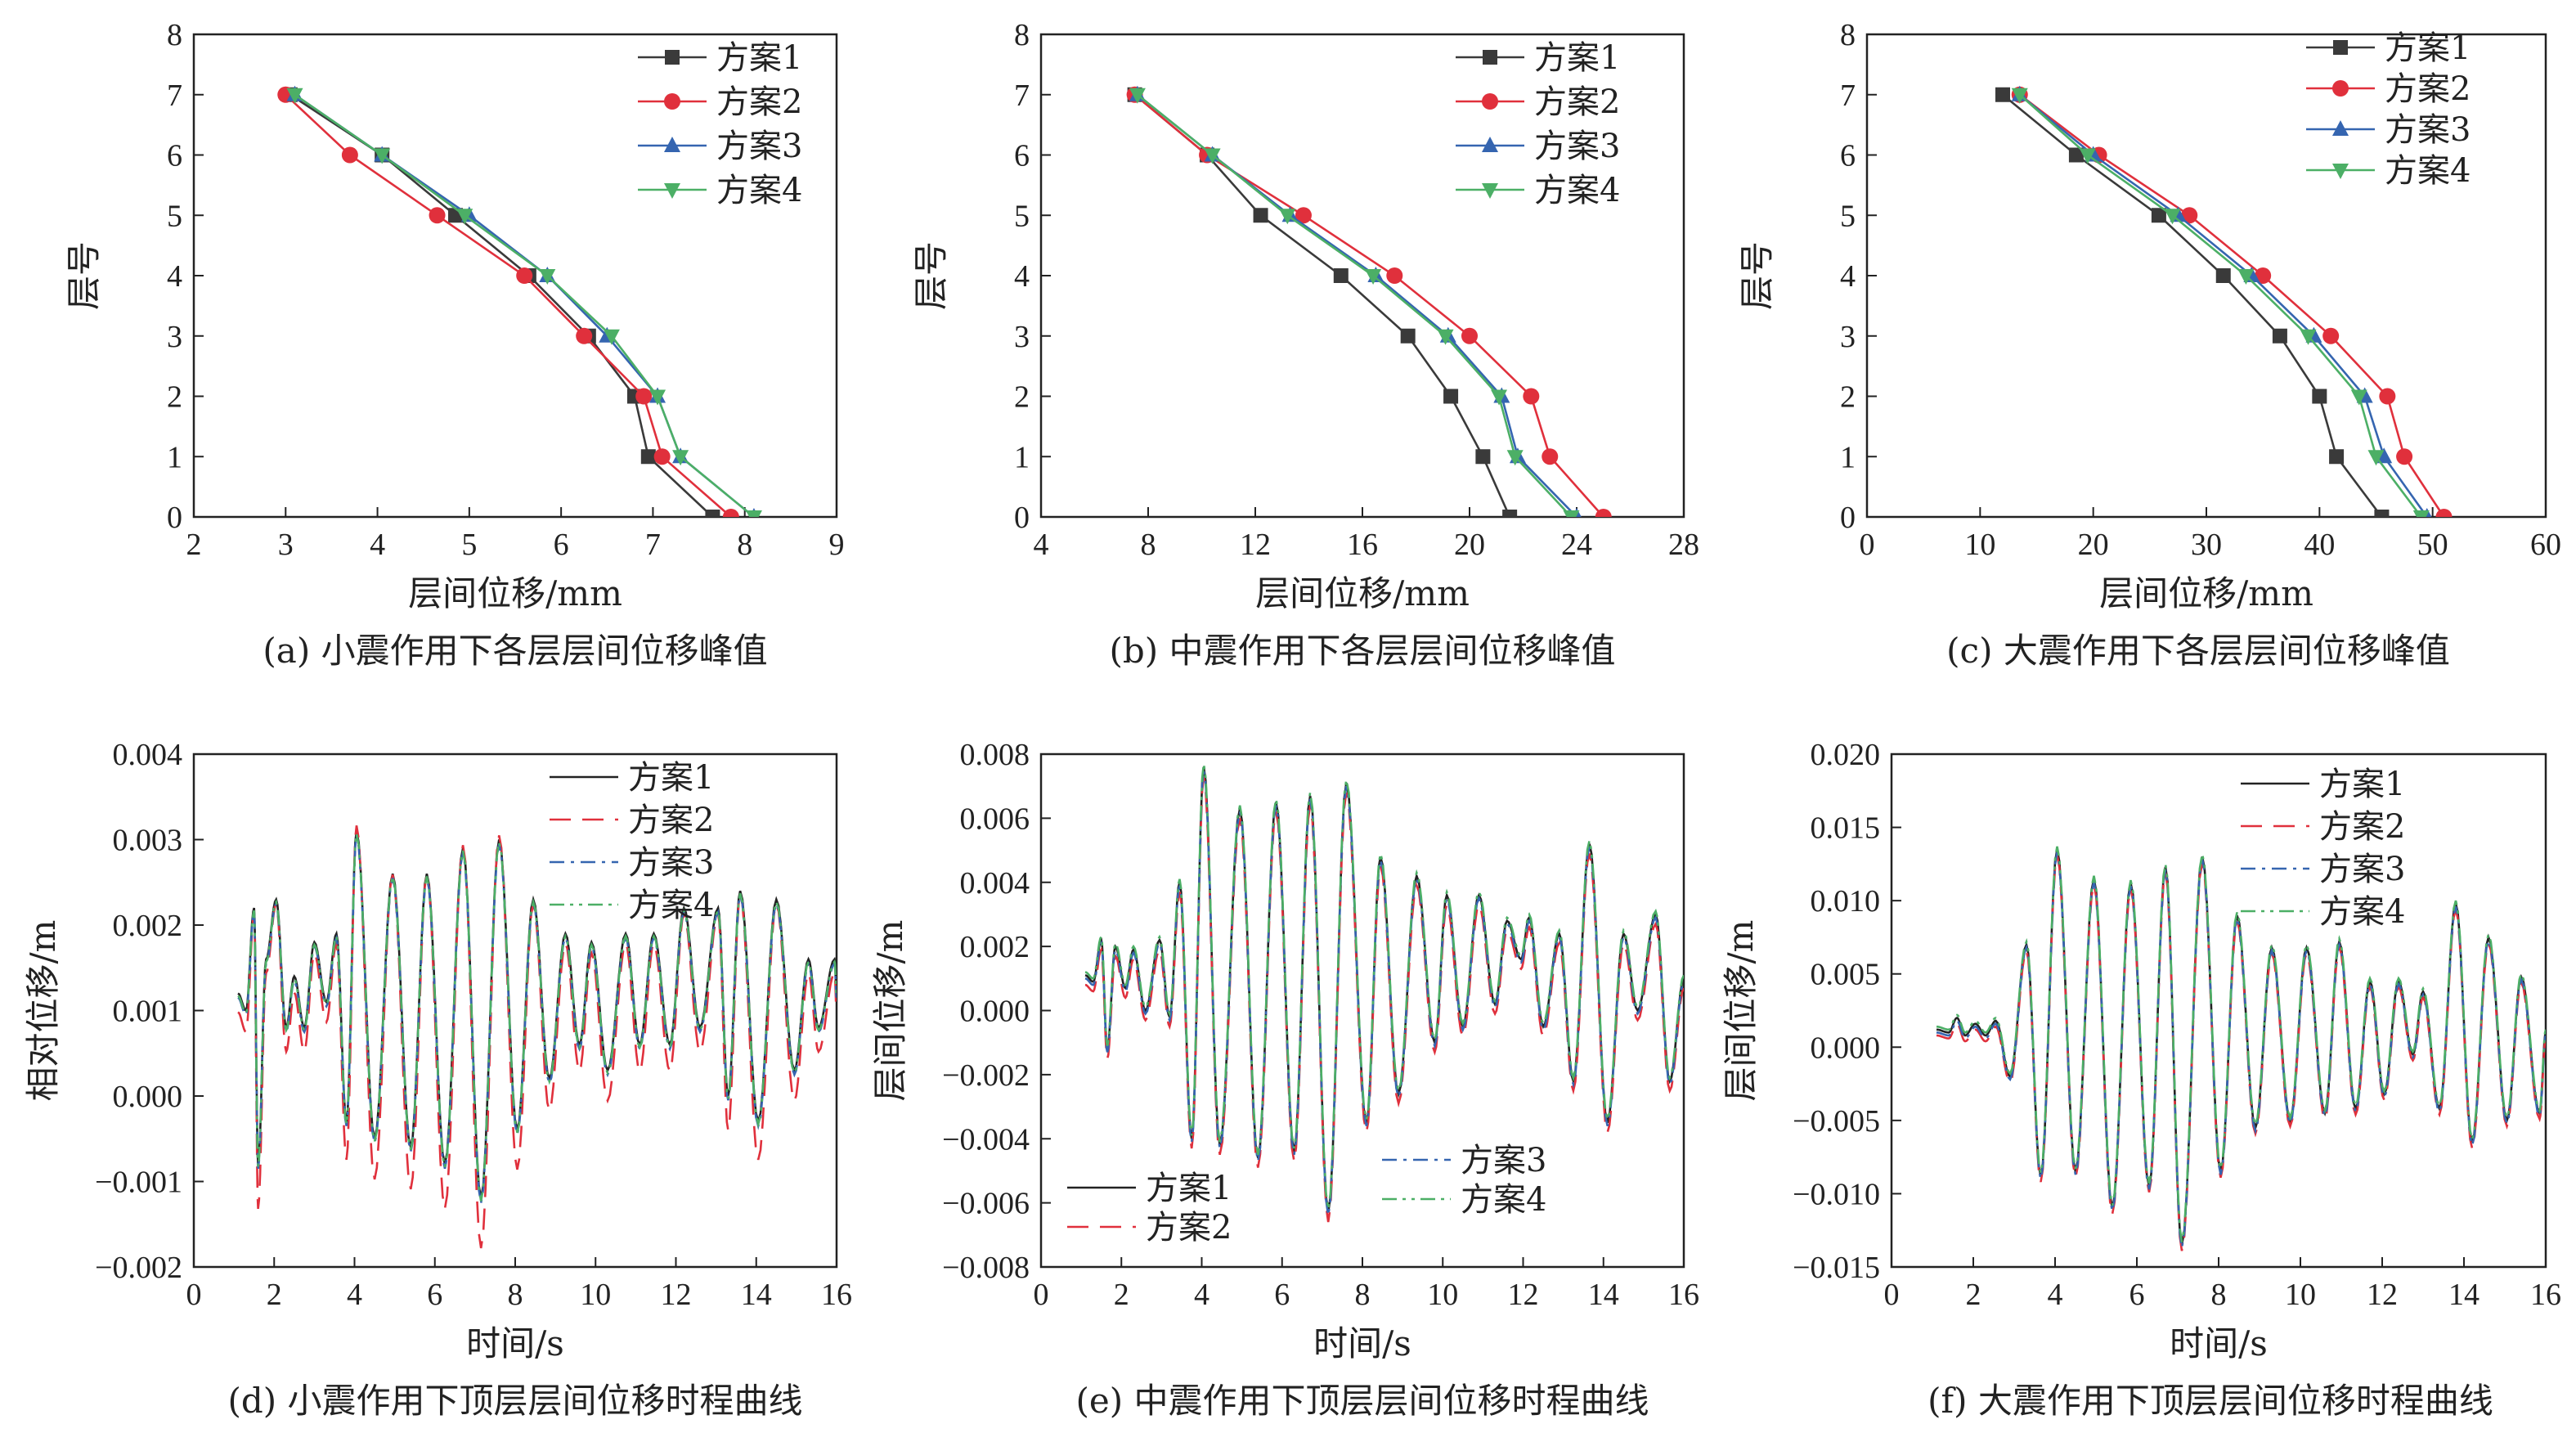 This screenshot has height=1442, width=2576. I want to click on y-axis-label: 层号, so click(84, 275).